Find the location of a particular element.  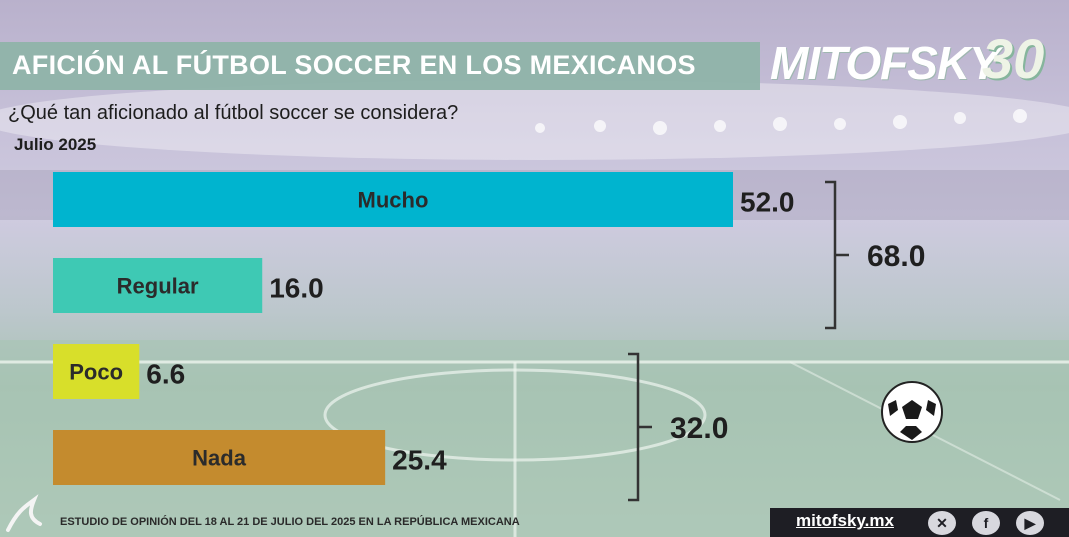

bar-label-poco: Poco is located at coordinates (96, 372).